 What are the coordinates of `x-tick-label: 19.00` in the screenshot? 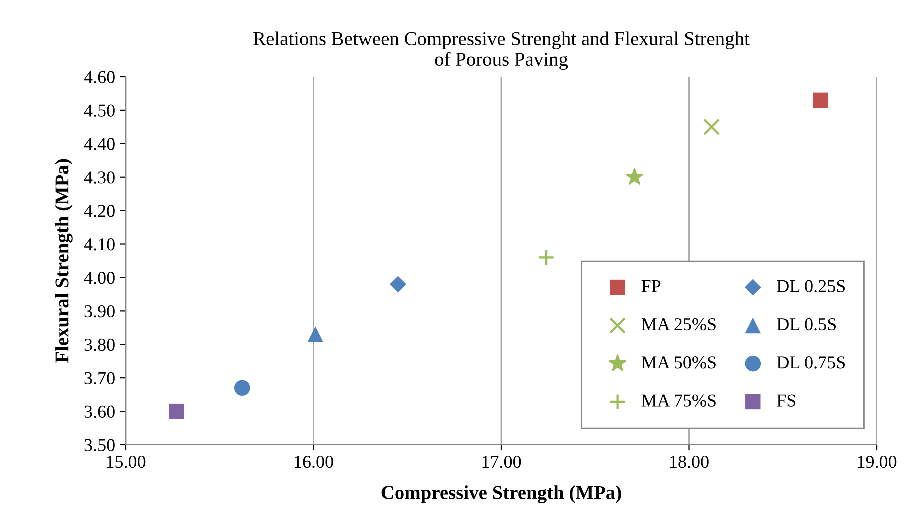 It's located at (877, 462).